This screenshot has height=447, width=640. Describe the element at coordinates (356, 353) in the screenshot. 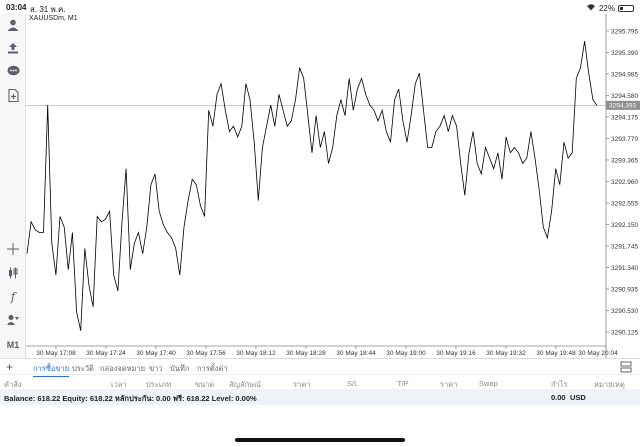

I see `x-tick-label: 30 May 18:44` at that location.